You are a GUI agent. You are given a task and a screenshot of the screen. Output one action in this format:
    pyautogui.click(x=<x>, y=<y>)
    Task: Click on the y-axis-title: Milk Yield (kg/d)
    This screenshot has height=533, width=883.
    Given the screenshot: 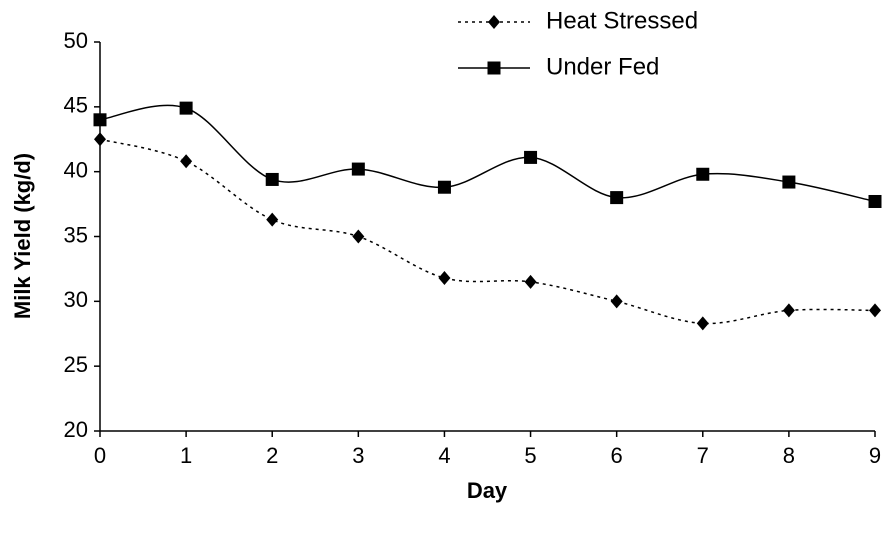 What is the action you would take?
    pyautogui.click(x=22, y=236)
    